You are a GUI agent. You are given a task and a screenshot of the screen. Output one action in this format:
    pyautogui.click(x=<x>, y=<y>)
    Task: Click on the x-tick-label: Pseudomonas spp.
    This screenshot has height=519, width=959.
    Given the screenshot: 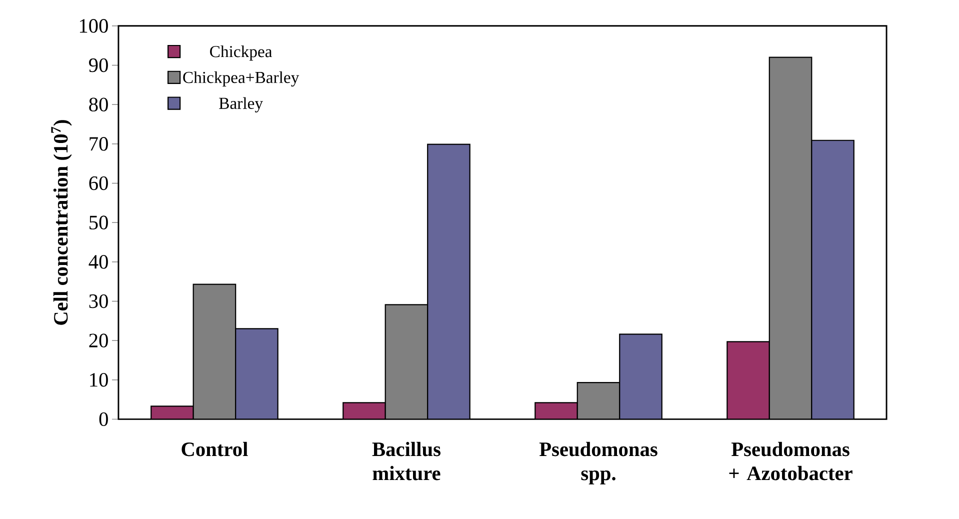 What is the action you would take?
    pyautogui.click(x=598, y=463)
    